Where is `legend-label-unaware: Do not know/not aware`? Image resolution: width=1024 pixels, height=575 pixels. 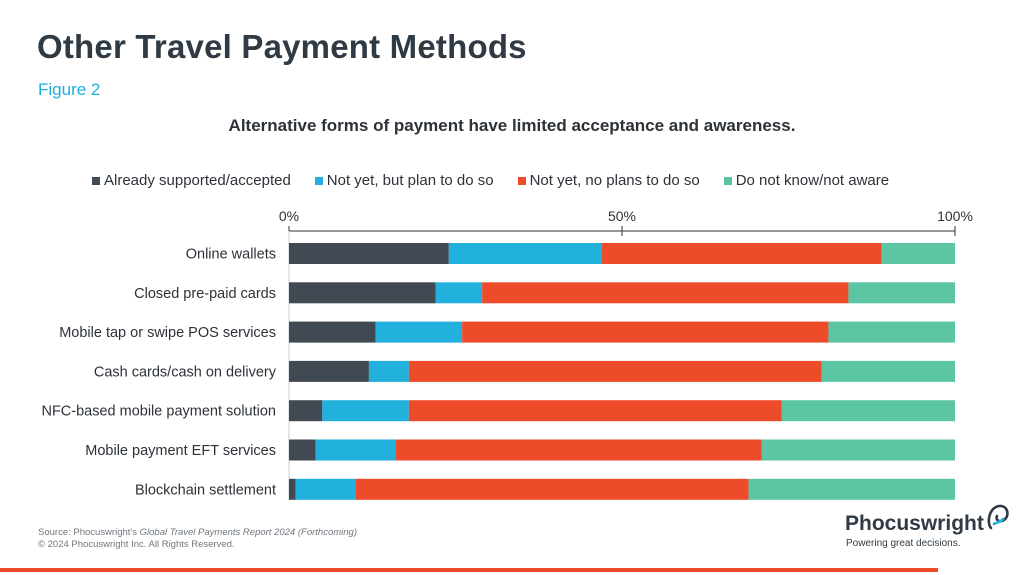
legend-label-unaware: Do not know/not aware is located at coordinates (812, 180).